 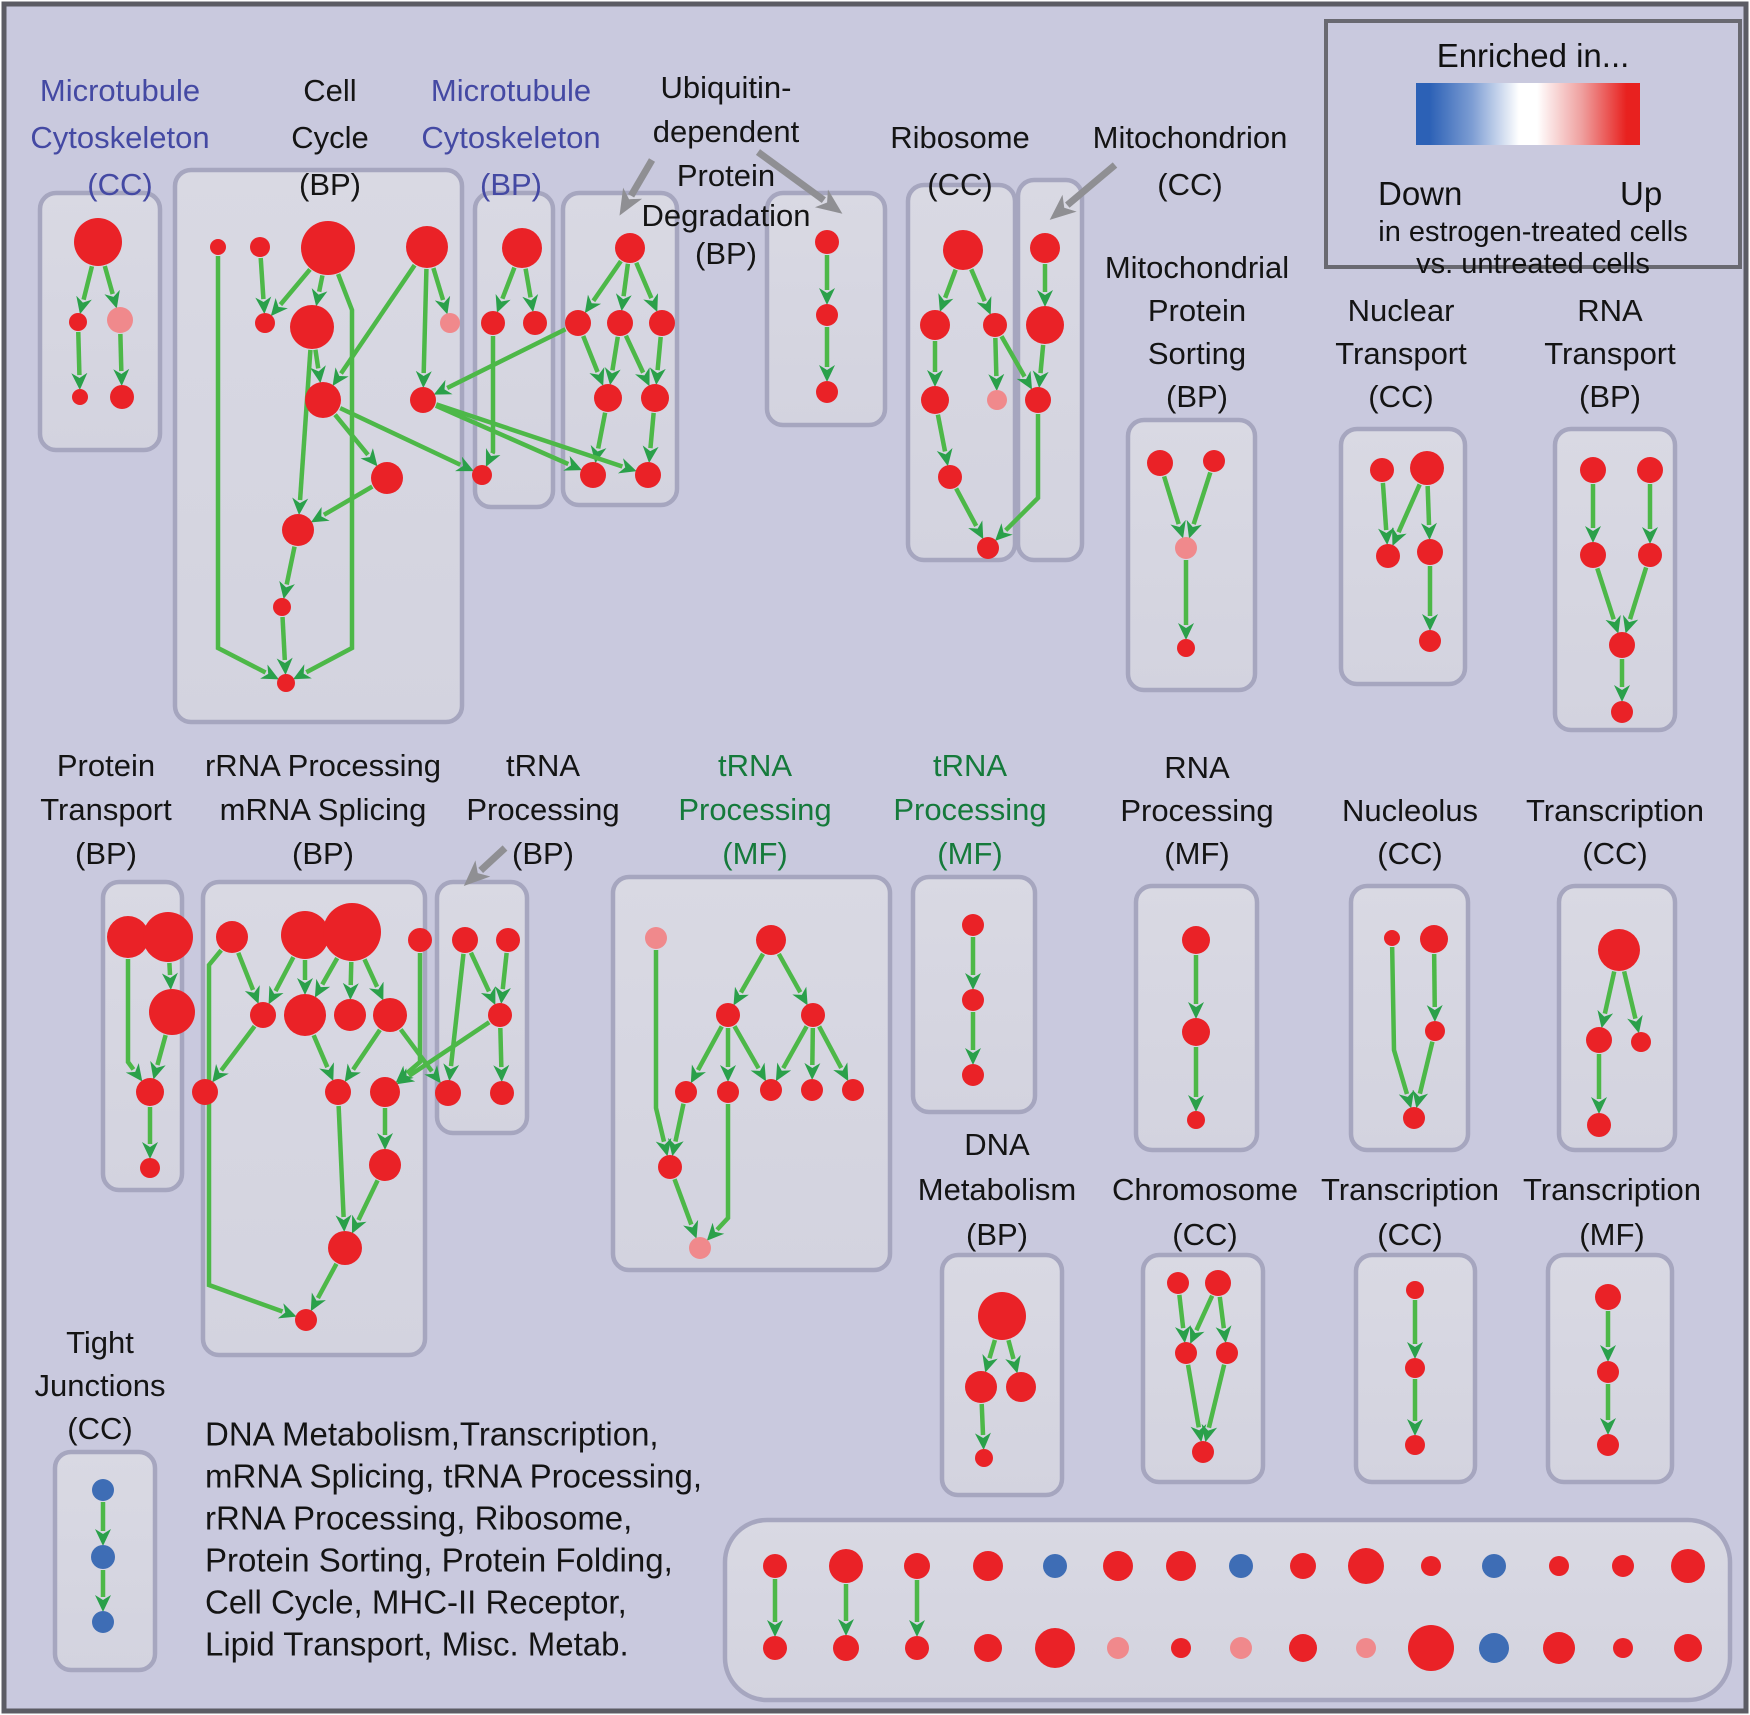 I want to click on group-label-chromosome: Chromosome, so click(x=1205, y=1189).